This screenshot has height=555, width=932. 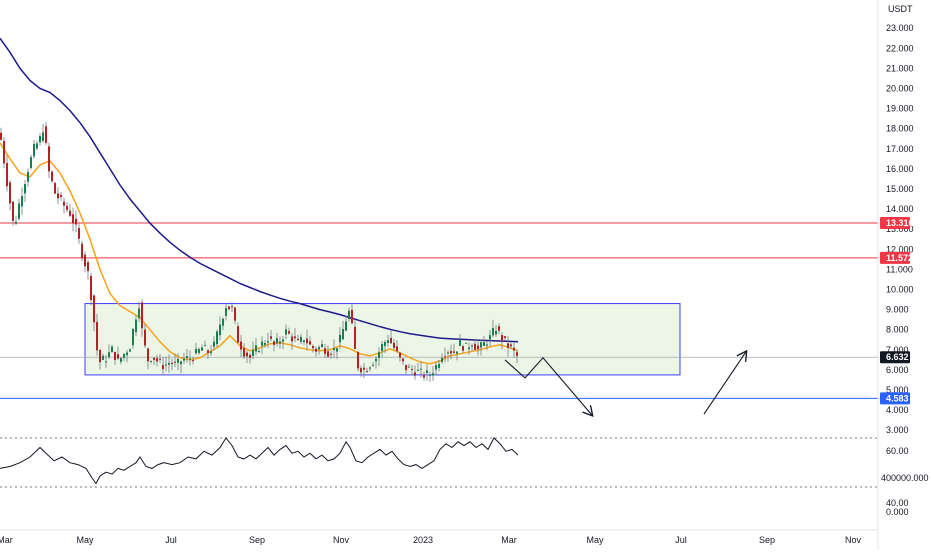 I want to click on consolidation-range-box, so click(x=382, y=339).